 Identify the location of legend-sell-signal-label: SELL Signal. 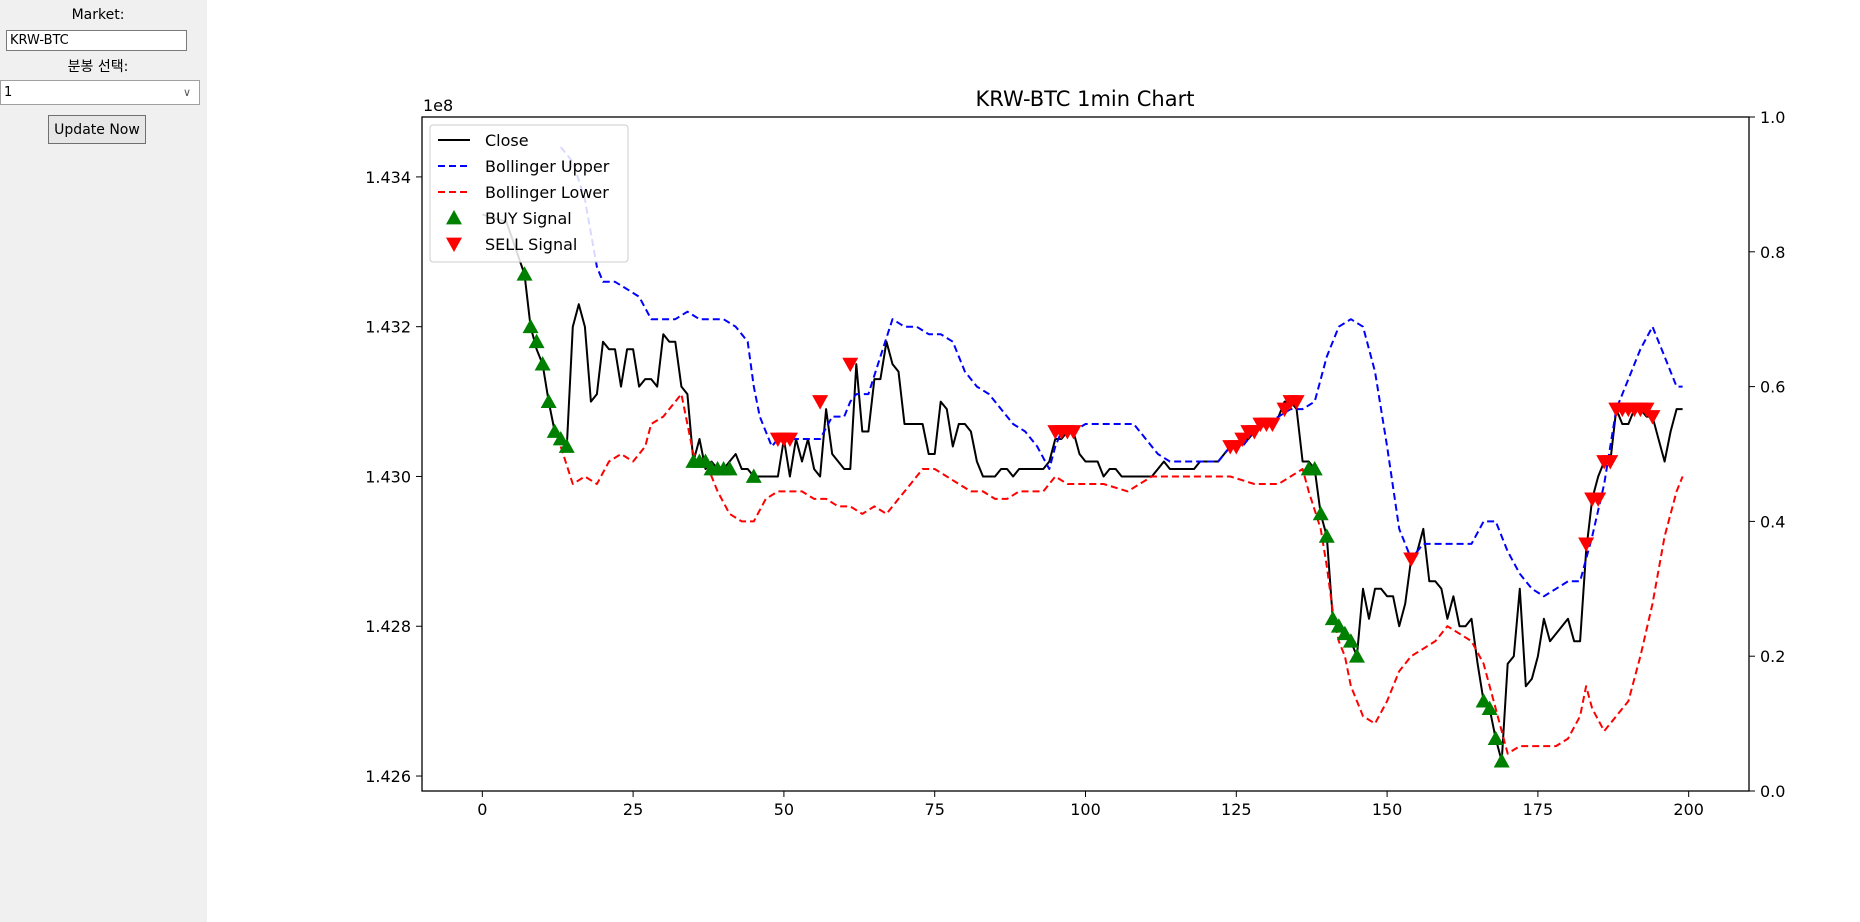
(531, 244).